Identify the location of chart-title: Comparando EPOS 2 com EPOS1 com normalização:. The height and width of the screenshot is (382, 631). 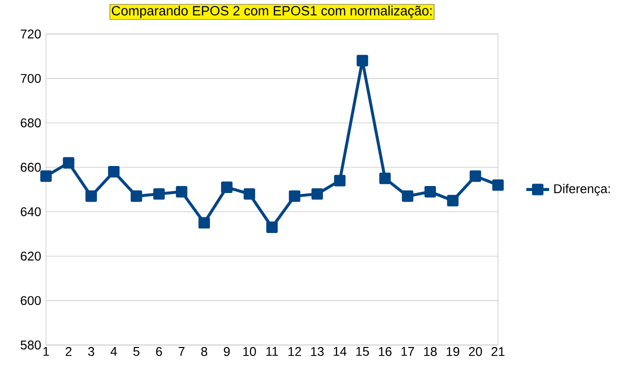
(272, 12).